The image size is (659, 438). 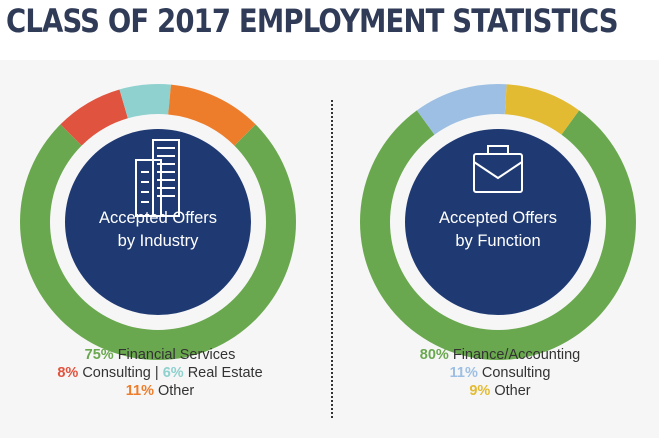 What do you see at coordinates (498, 230) in the screenshot?
I see `function-center-label: Accepted Offers by Function` at bounding box center [498, 230].